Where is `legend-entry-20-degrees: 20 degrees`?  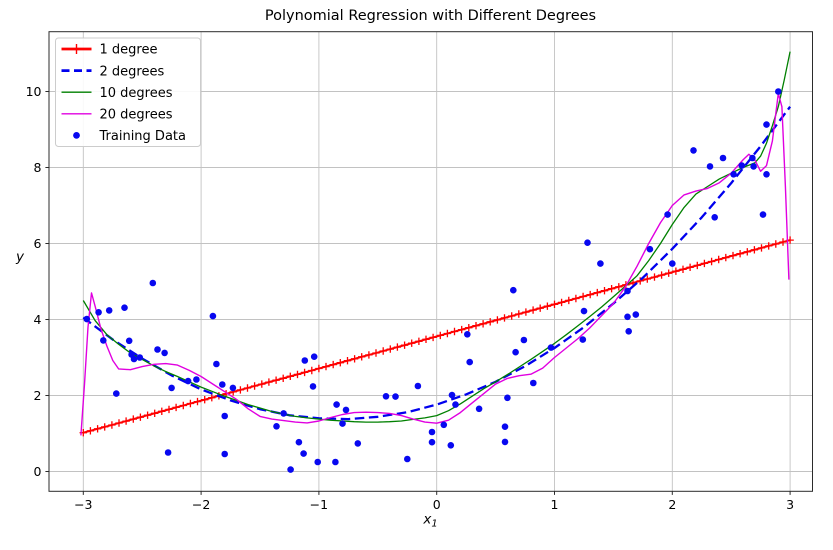 legend-entry-20-degrees: 20 degrees is located at coordinates (117, 115).